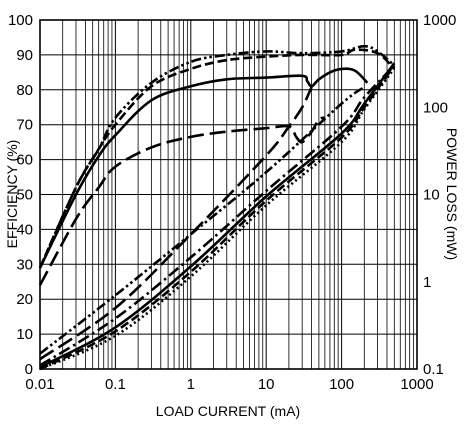  Describe the element at coordinates (416, 384) in the screenshot. I see `x-tick-label: 1000` at that location.